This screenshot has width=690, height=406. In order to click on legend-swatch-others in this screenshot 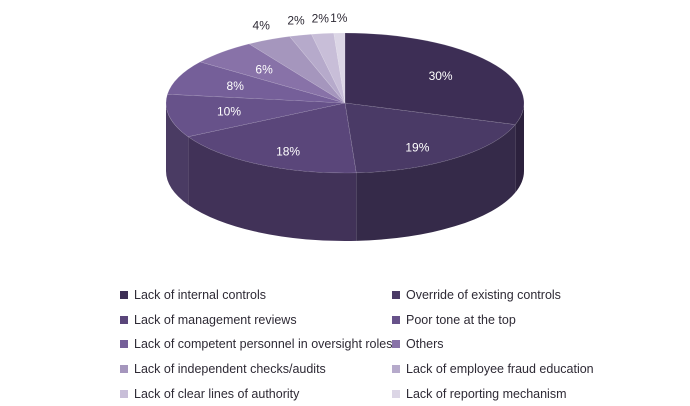, I will do `click(396, 344)`.